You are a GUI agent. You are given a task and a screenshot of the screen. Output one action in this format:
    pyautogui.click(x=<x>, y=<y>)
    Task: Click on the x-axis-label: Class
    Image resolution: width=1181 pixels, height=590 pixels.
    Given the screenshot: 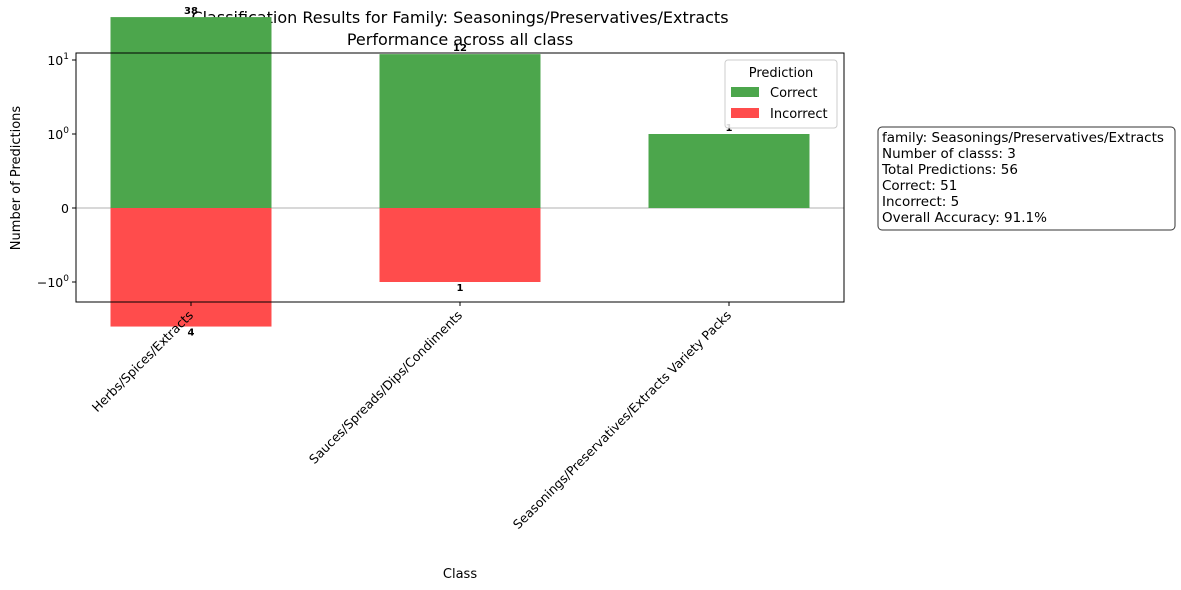 What is the action you would take?
    pyautogui.click(x=460, y=574)
    